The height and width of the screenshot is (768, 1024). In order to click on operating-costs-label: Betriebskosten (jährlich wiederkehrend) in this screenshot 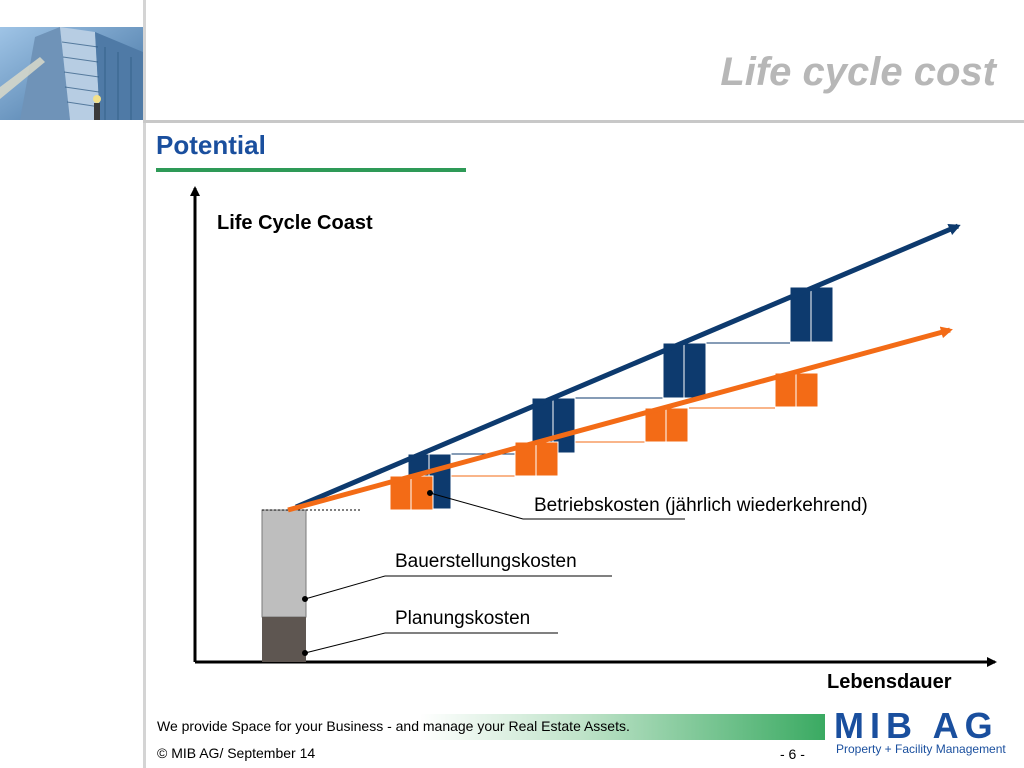, I will do `click(701, 506)`.